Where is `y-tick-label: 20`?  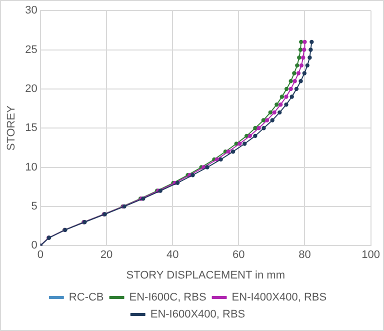 y-tick-label: 20 is located at coordinates (31, 88).